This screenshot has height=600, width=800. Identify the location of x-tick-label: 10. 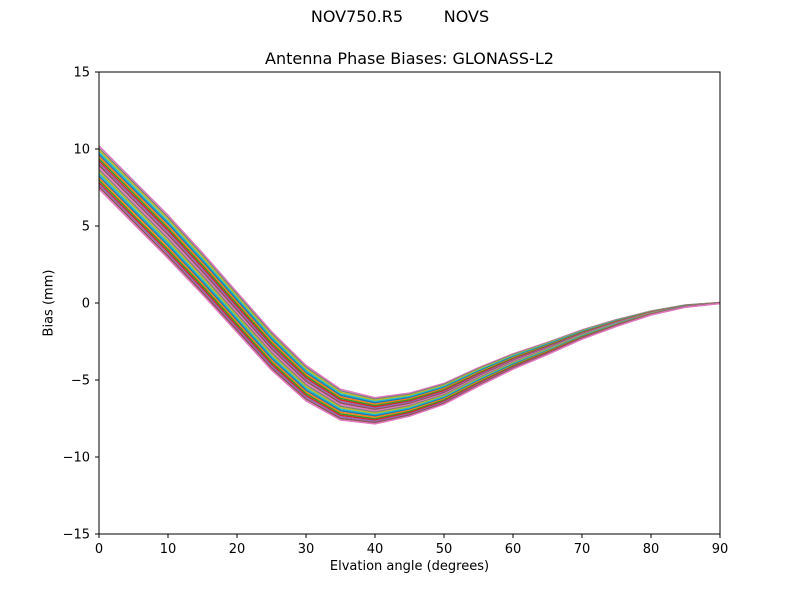
(168, 549).